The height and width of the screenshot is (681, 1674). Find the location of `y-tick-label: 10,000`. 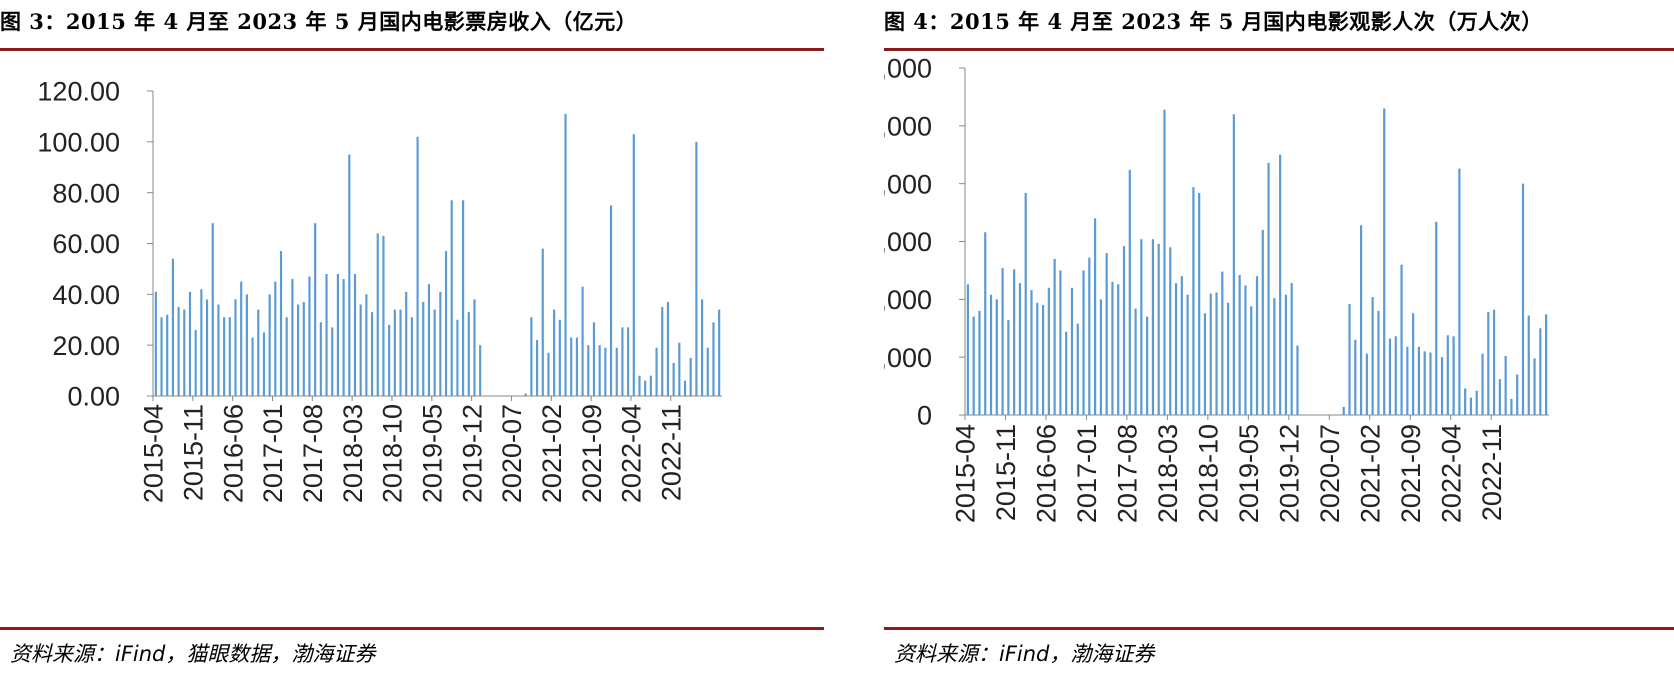

y-tick-label: 10,000 is located at coordinates (908, 300).